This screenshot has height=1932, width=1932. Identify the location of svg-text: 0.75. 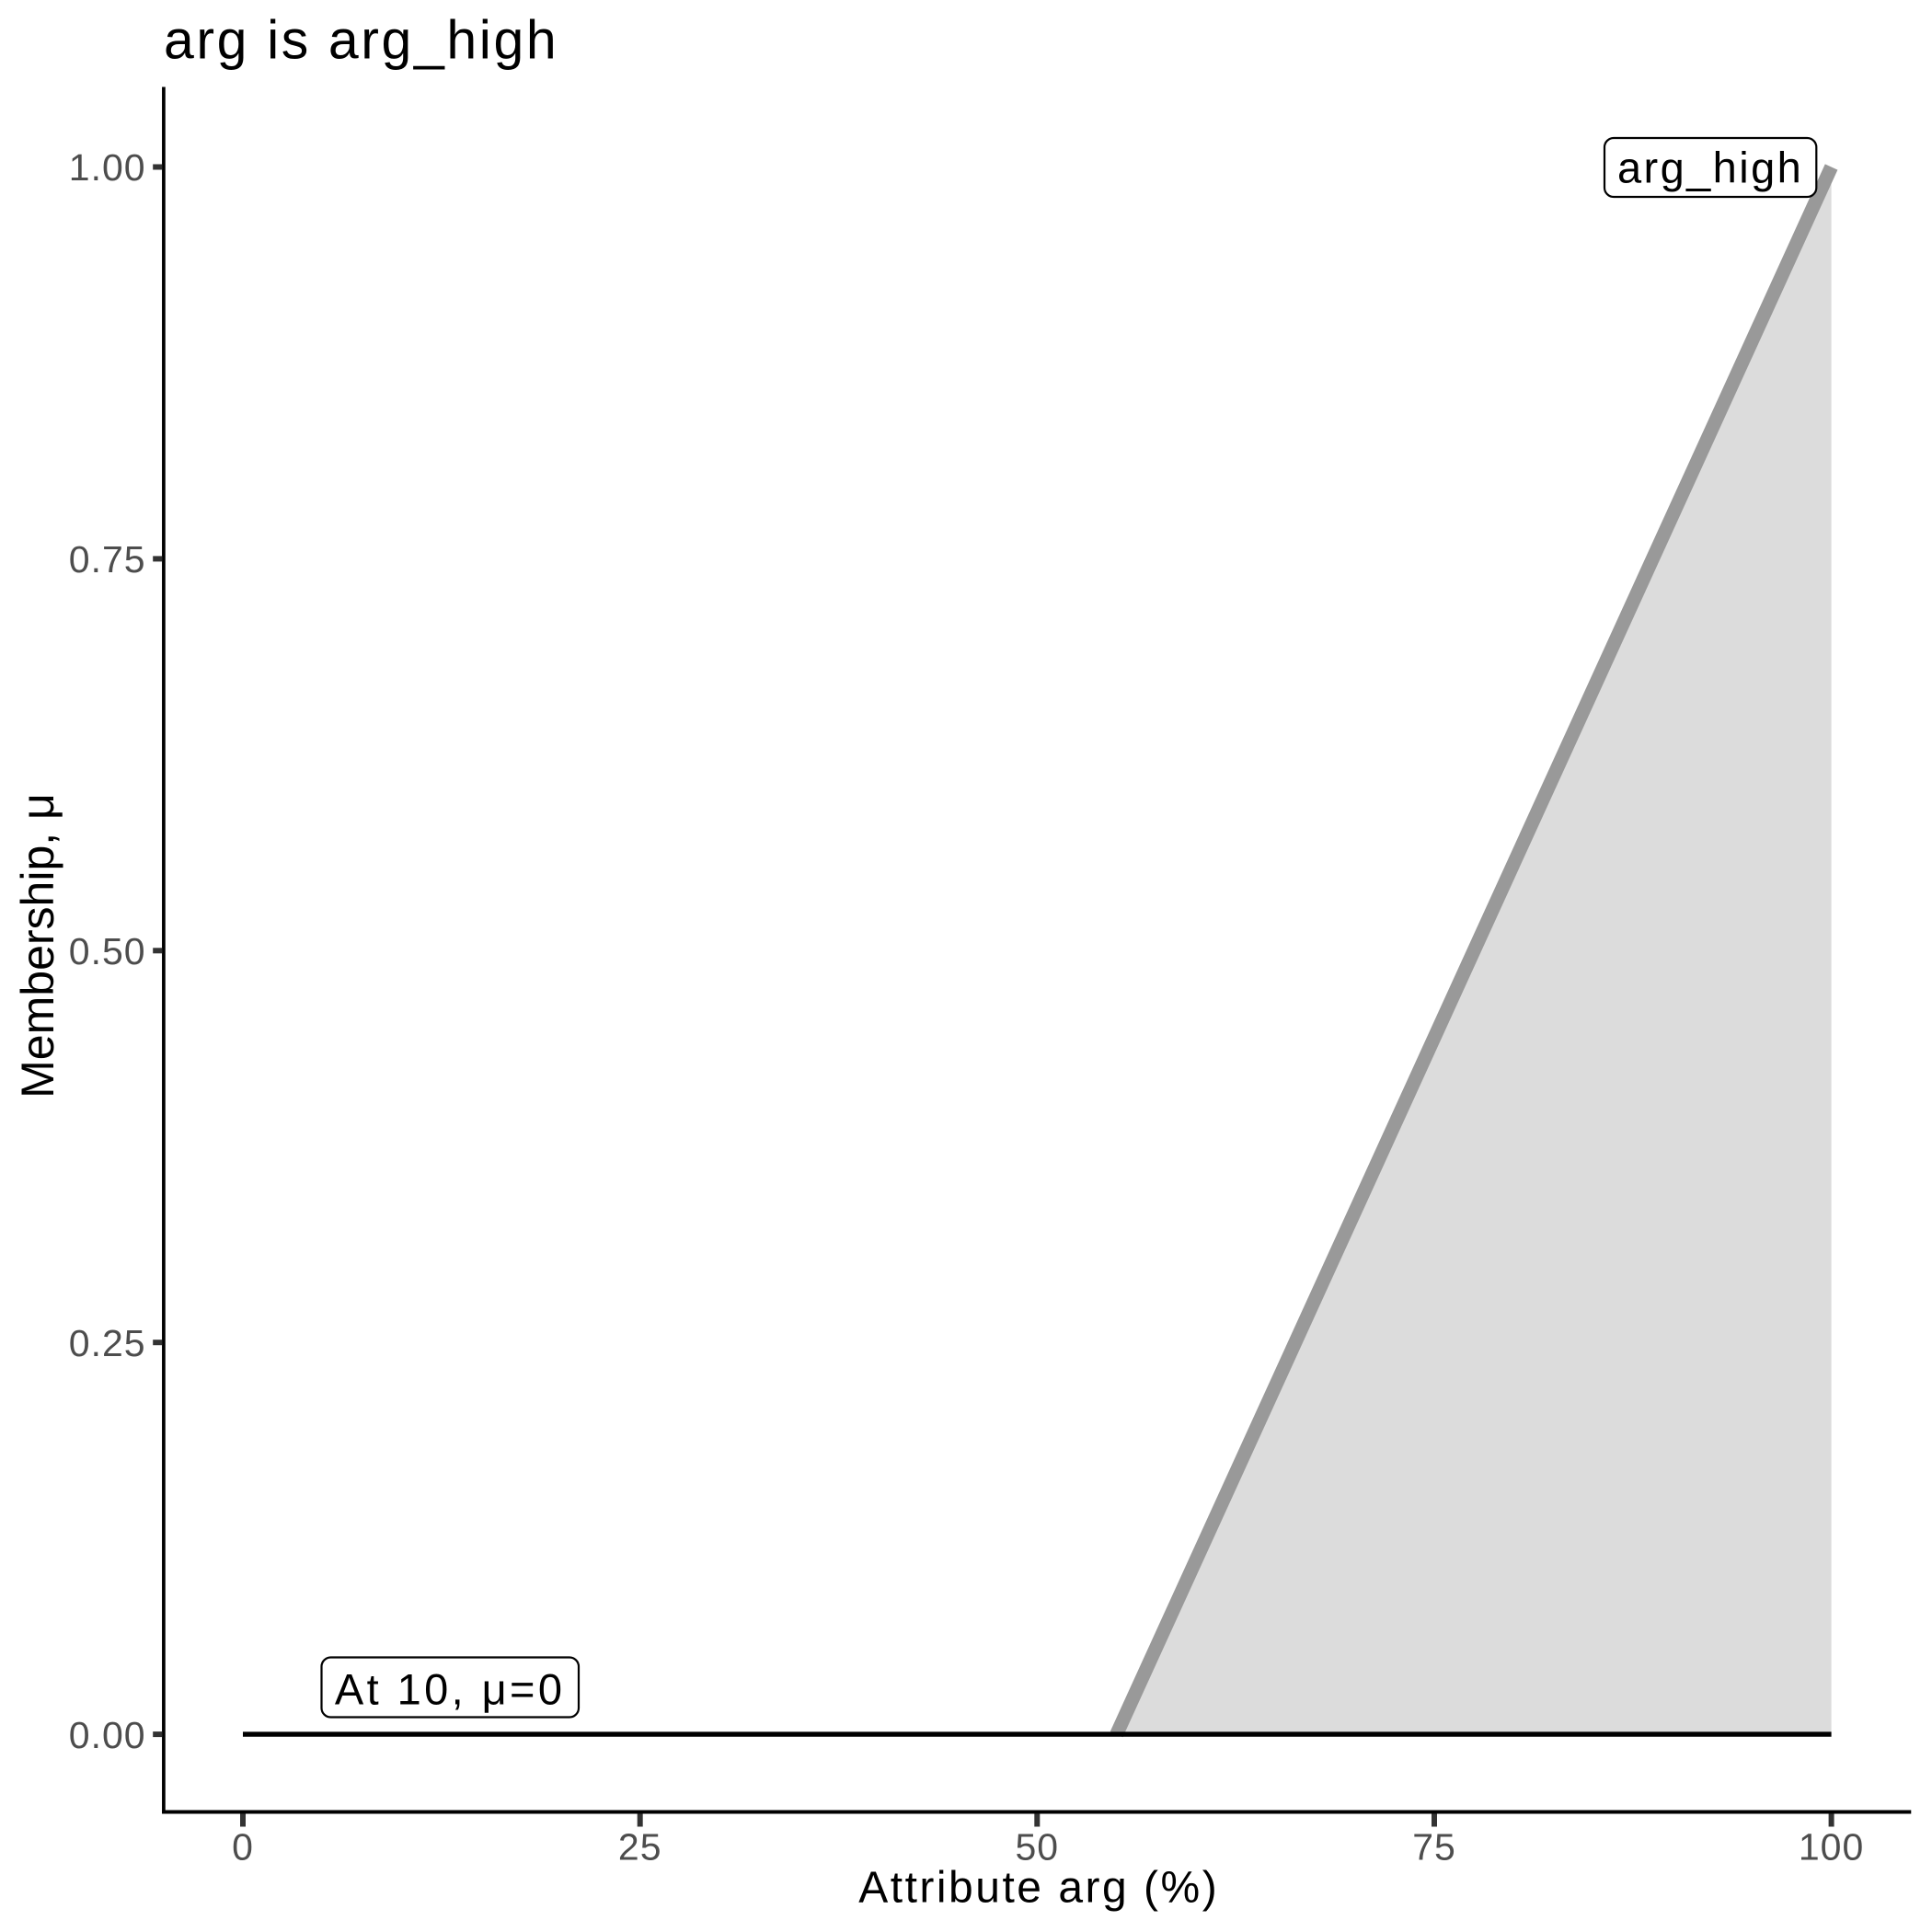
(107, 559).